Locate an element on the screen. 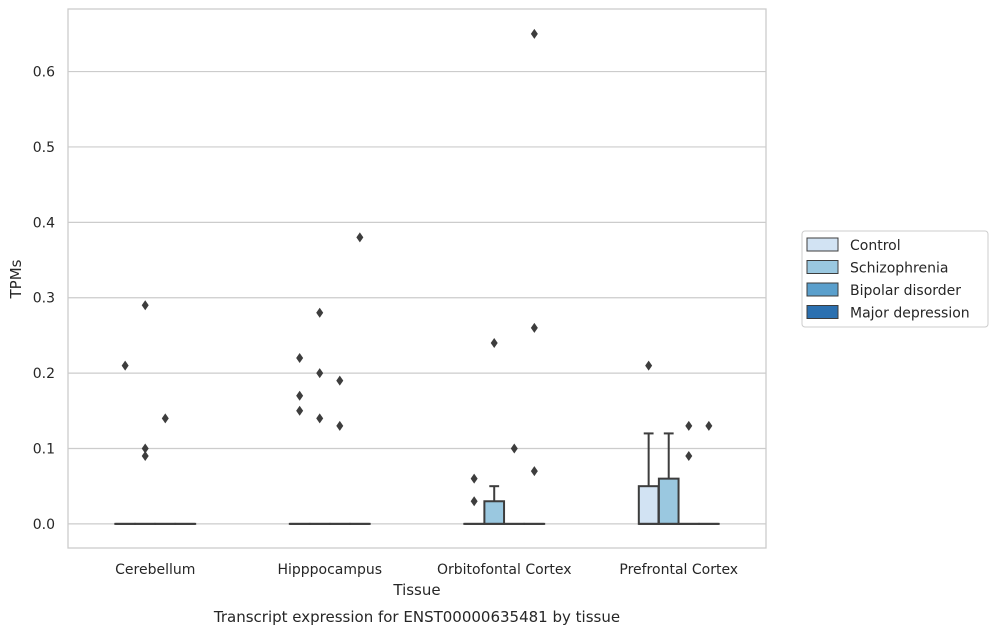  x-tick-label: Orbitofontal Cortex is located at coordinates (504, 570).